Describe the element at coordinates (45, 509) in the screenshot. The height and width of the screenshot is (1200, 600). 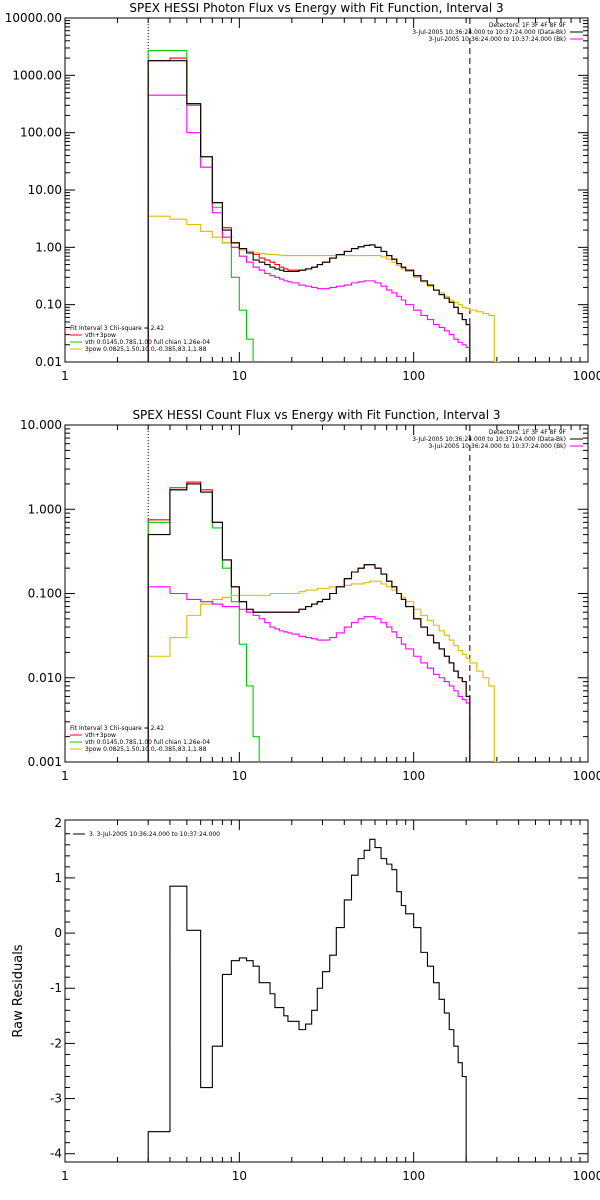
I see `y-tick-label: 1.000` at that location.